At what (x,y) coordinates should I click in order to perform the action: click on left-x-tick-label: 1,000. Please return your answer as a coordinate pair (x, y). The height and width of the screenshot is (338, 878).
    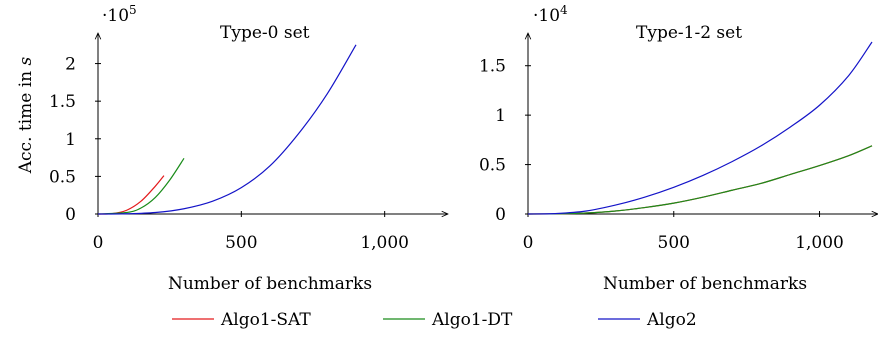
    Looking at the image, I should click on (384, 243).